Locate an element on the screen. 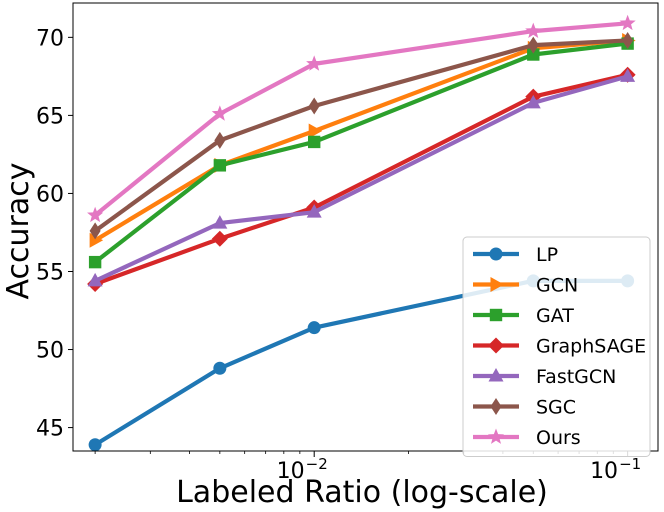 The width and height of the screenshot is (664, 512). x-tick-label: 10⁻² is located at coordinates (302, 469).